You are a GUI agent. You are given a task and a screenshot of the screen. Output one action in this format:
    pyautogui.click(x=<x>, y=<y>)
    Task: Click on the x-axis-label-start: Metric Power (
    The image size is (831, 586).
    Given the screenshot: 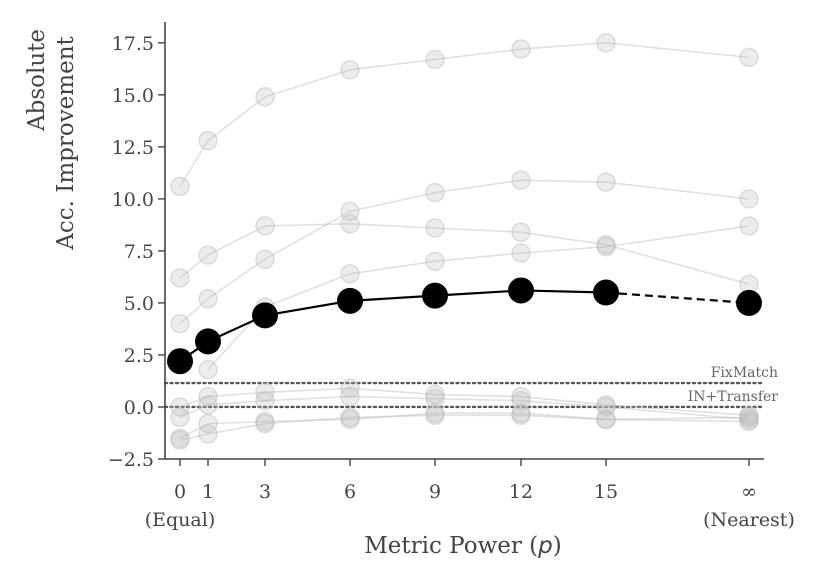 What is the action you would take?
    pyautogui.click(x=451, y=546)
    